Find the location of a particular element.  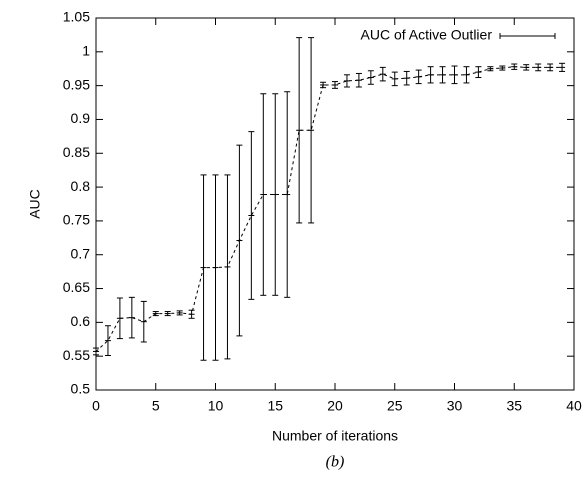

y-tick-label: 0.8 is located at coordinates (81, 186).